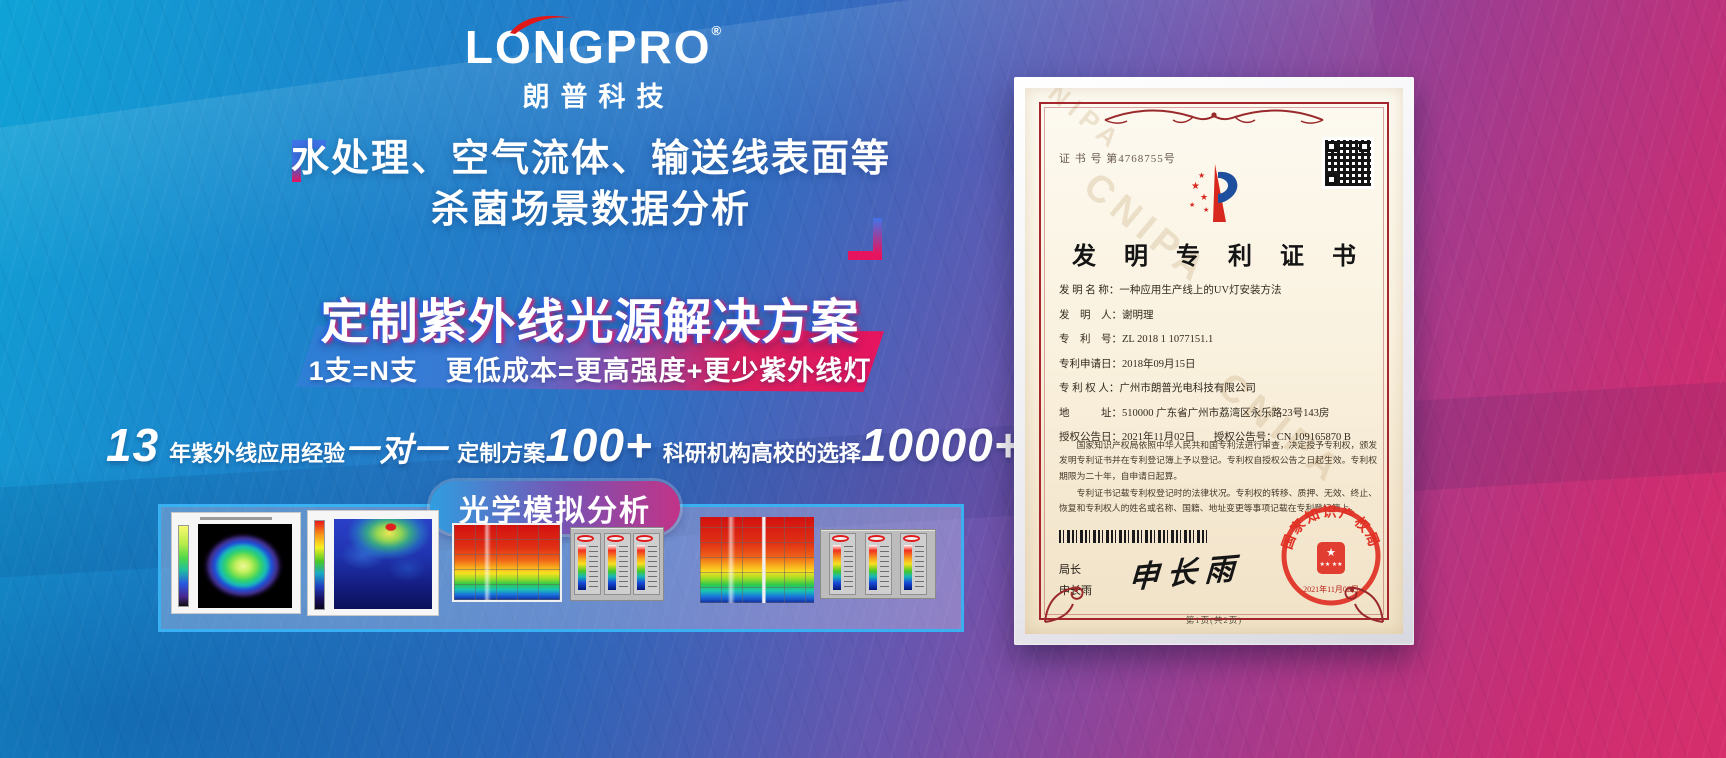 This screenshot has width=1726, height=758. Describe the element at coordinates (1205, 437) in the screenshot. I see `field-grant-info: 授权公告日：2021年11月02日 授权公告号：CN 109165870 B` at that location.